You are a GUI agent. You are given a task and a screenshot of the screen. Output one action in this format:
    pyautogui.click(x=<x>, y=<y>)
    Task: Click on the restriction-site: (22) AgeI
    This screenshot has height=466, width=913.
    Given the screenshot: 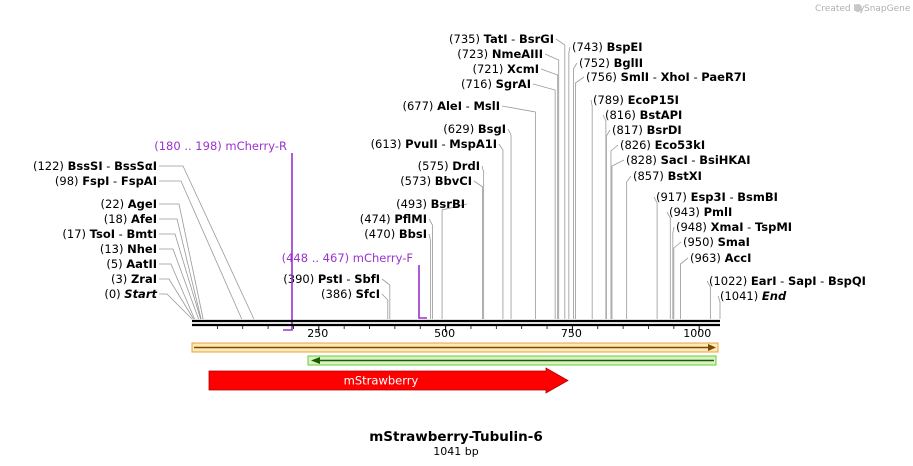 What is the action you would take?
    pyautogui.click(x=129, y=204)
    